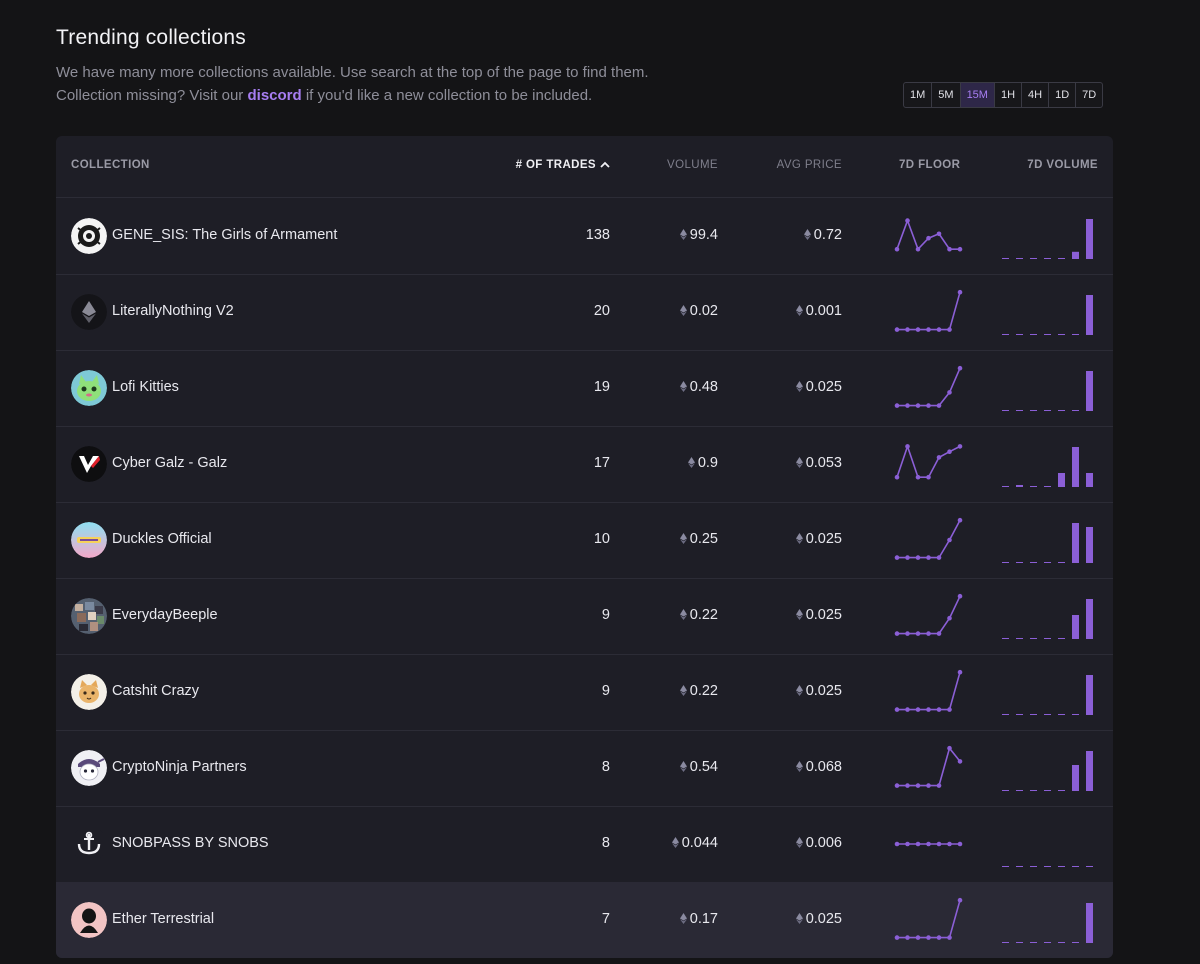  I want to click on table-row: EverydayBeeple 9 0.22 0.025, so click(584, 616).